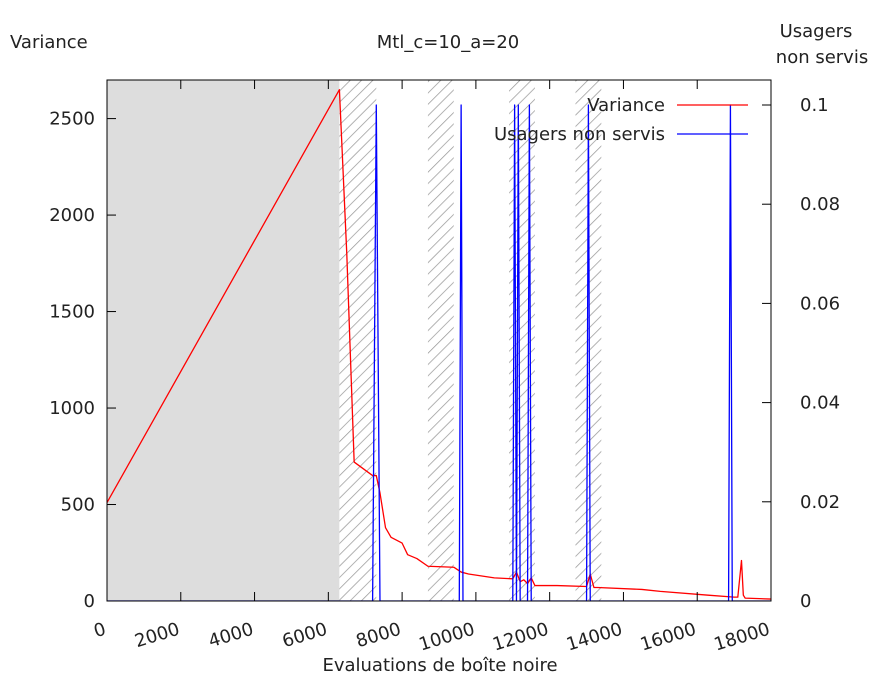 The image size is (885, 685). I want to click on y-left-axis-title: Variance, so click(49, 42).